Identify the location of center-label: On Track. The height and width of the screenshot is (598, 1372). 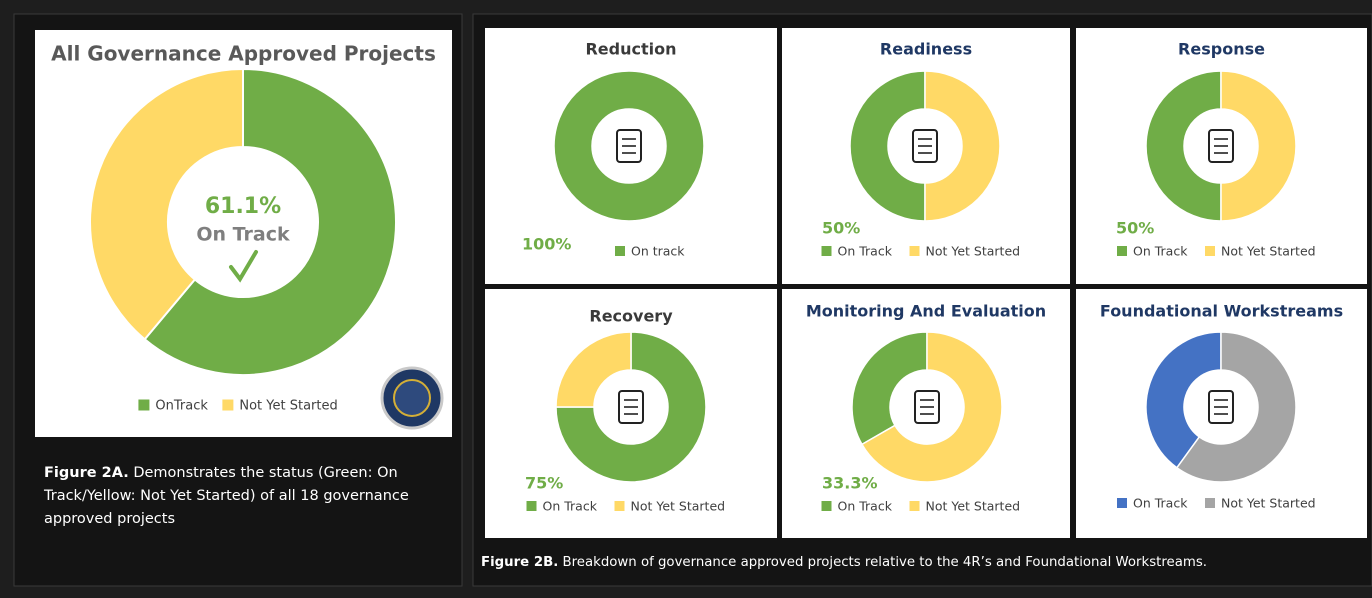
(243, 235).